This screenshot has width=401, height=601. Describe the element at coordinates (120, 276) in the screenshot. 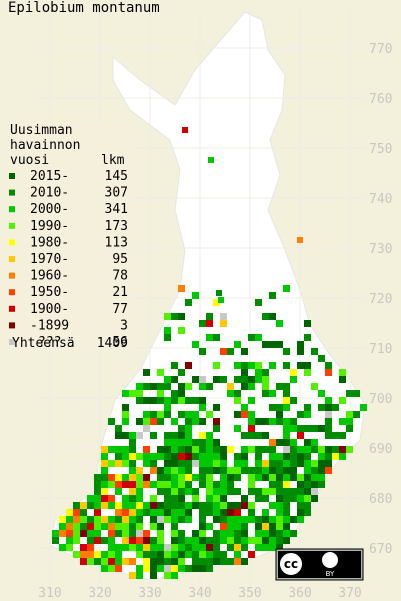

I see `legend-count: 78` at that location.